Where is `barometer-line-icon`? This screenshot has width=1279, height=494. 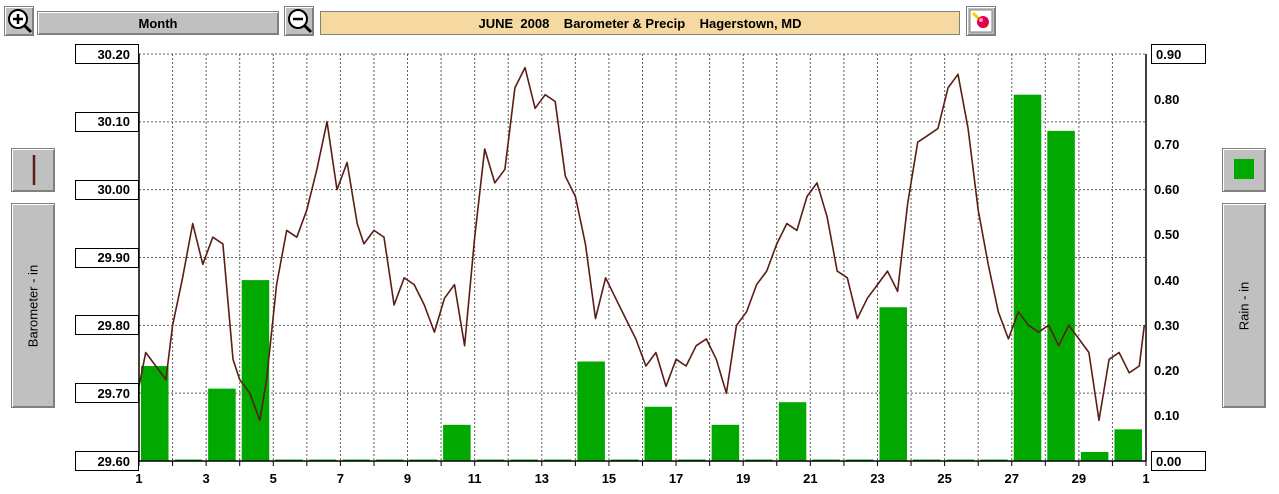
barometer-line-icon is located at coordinates (34, 170).